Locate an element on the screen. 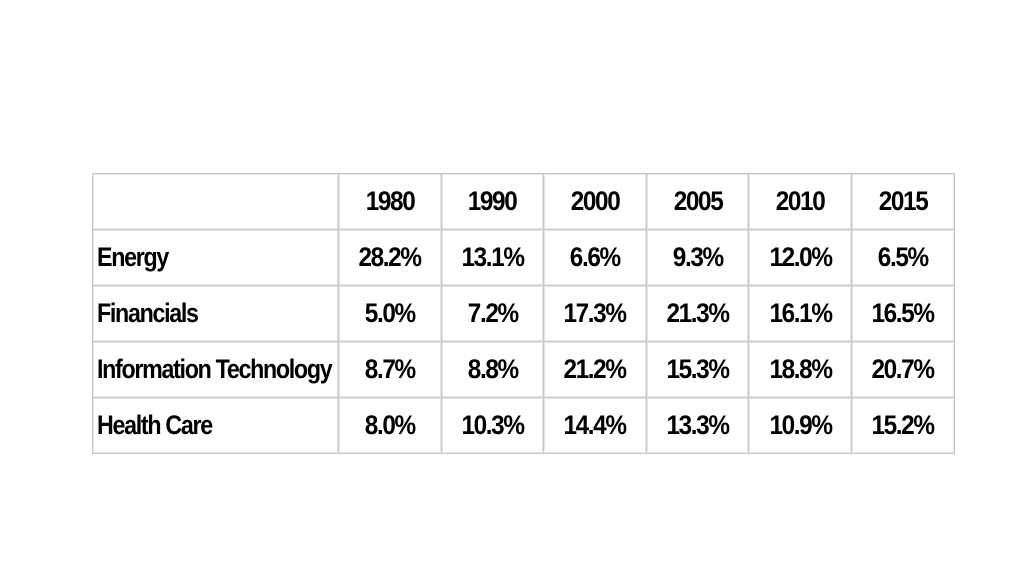 This screenshot has width=1024, height=576. row-label: Energy is located at coordinates (216, 258).